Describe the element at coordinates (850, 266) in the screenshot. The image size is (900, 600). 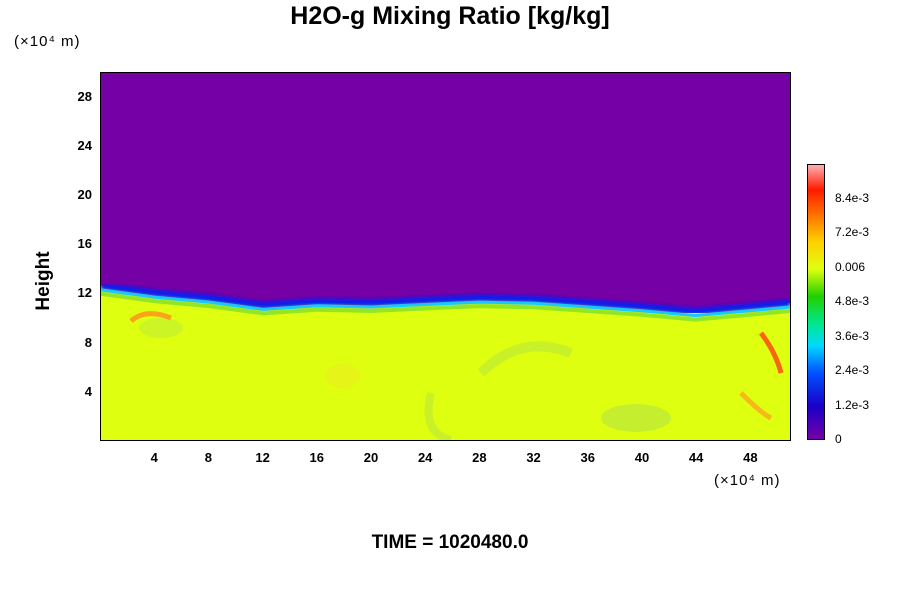
I see `colorbar-tick-label: 0.006` at that location.